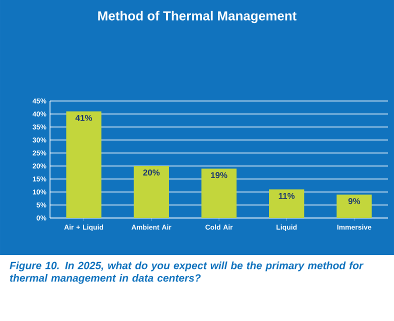  I want to click on caption: Figure 10. In 2025, what do you expect will be the primary method for thermal management in data centers?, so click(187, 273).